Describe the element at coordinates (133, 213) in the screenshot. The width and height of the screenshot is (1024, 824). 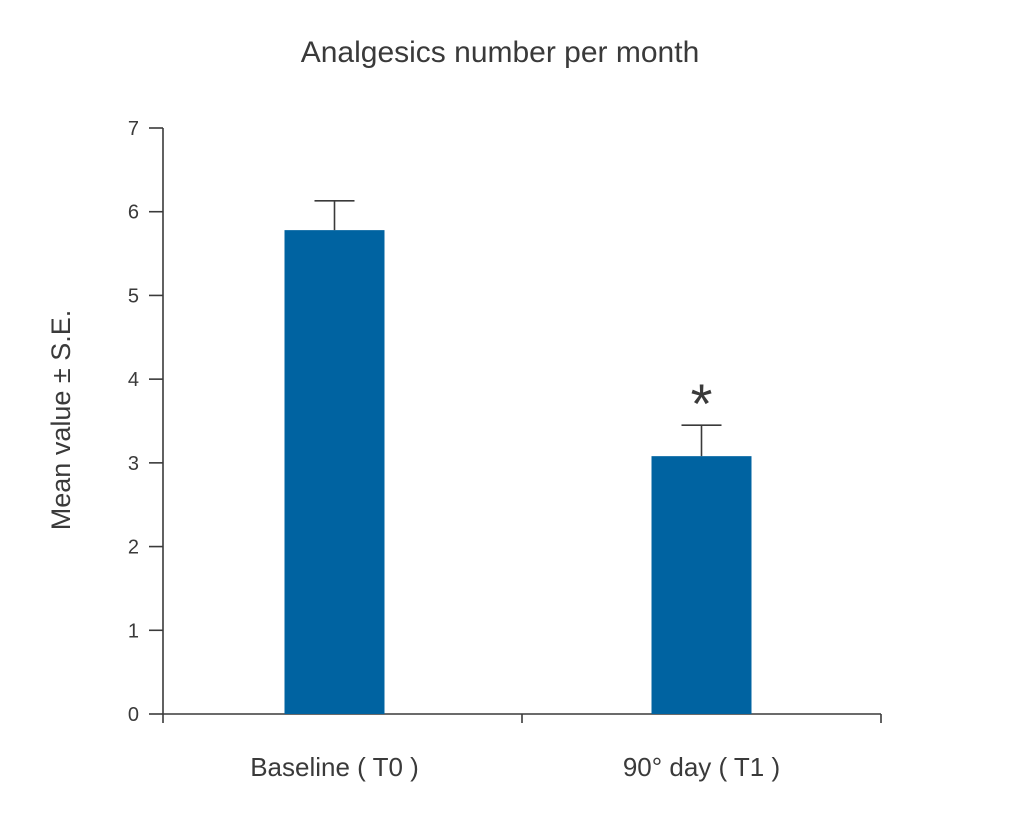
I see `y-tick-label: 6` at that location.